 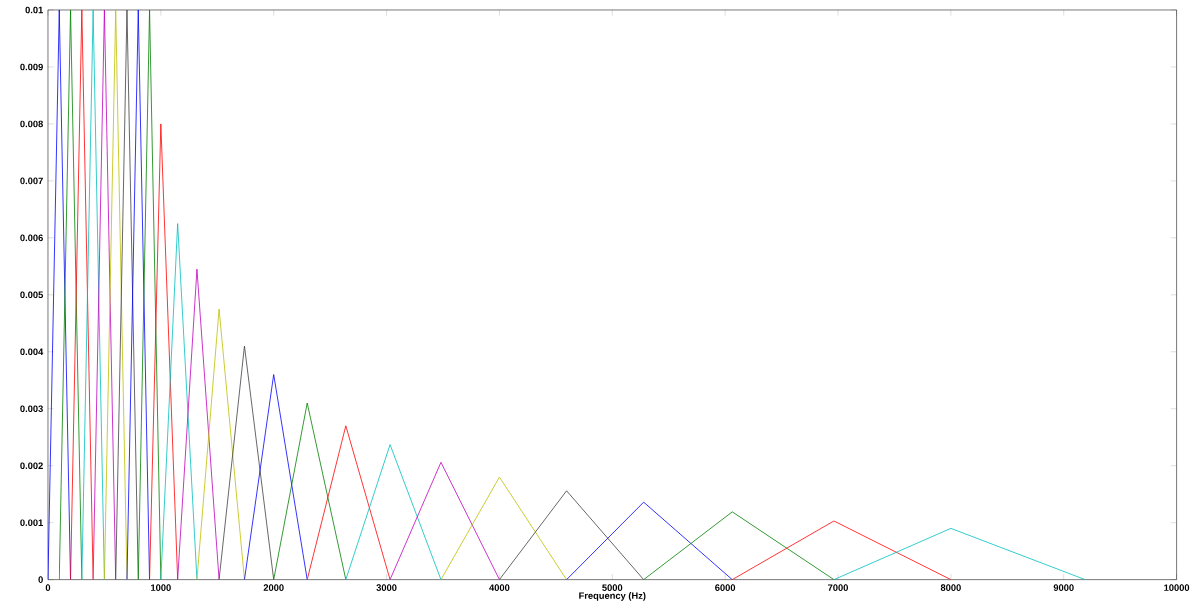 I want to click on x-tick-label: 5000, so click(x=612, y=588).